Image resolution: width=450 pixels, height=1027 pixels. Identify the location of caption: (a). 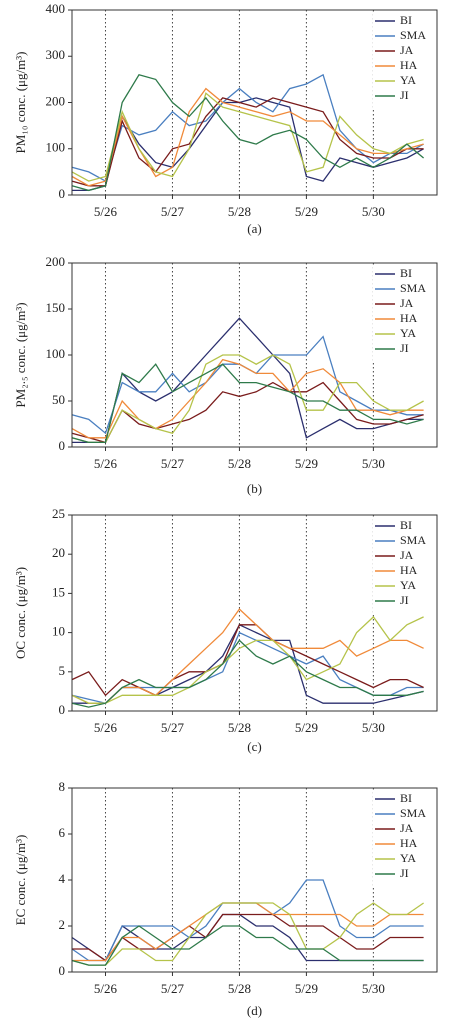
(254, 228).